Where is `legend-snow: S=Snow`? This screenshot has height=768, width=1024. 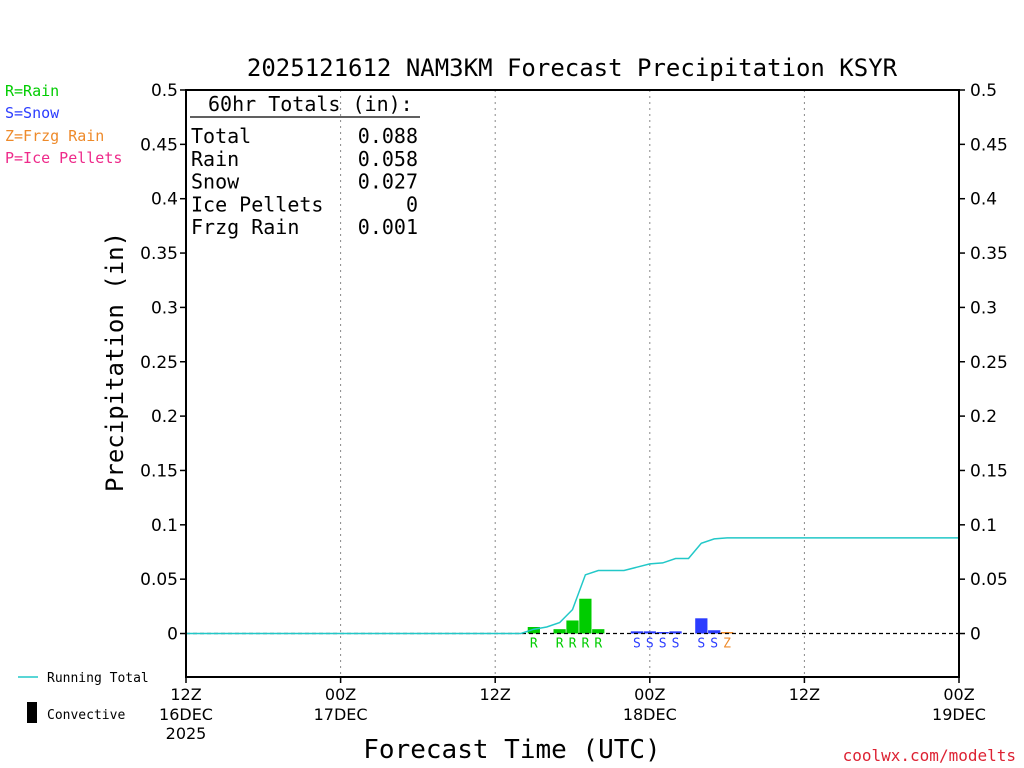
legend-snow: S=Snow is located at coordinates (32, 113).